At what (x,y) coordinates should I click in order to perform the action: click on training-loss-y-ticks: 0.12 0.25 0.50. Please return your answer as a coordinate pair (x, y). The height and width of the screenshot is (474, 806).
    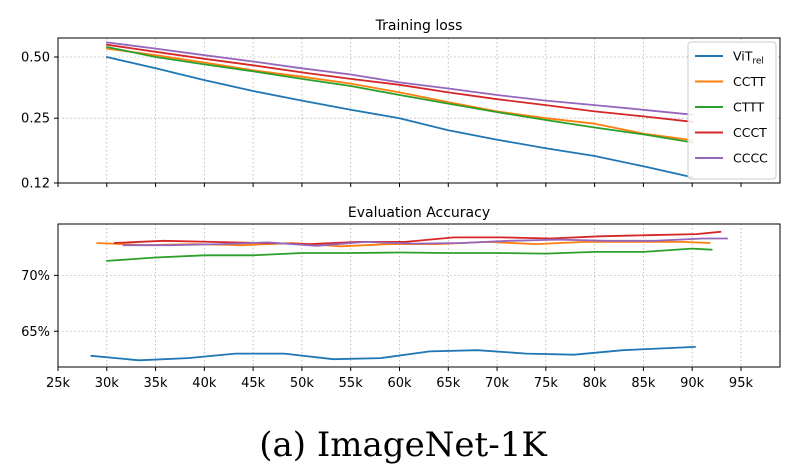
    Looking at the image, I should click on (39, 121).